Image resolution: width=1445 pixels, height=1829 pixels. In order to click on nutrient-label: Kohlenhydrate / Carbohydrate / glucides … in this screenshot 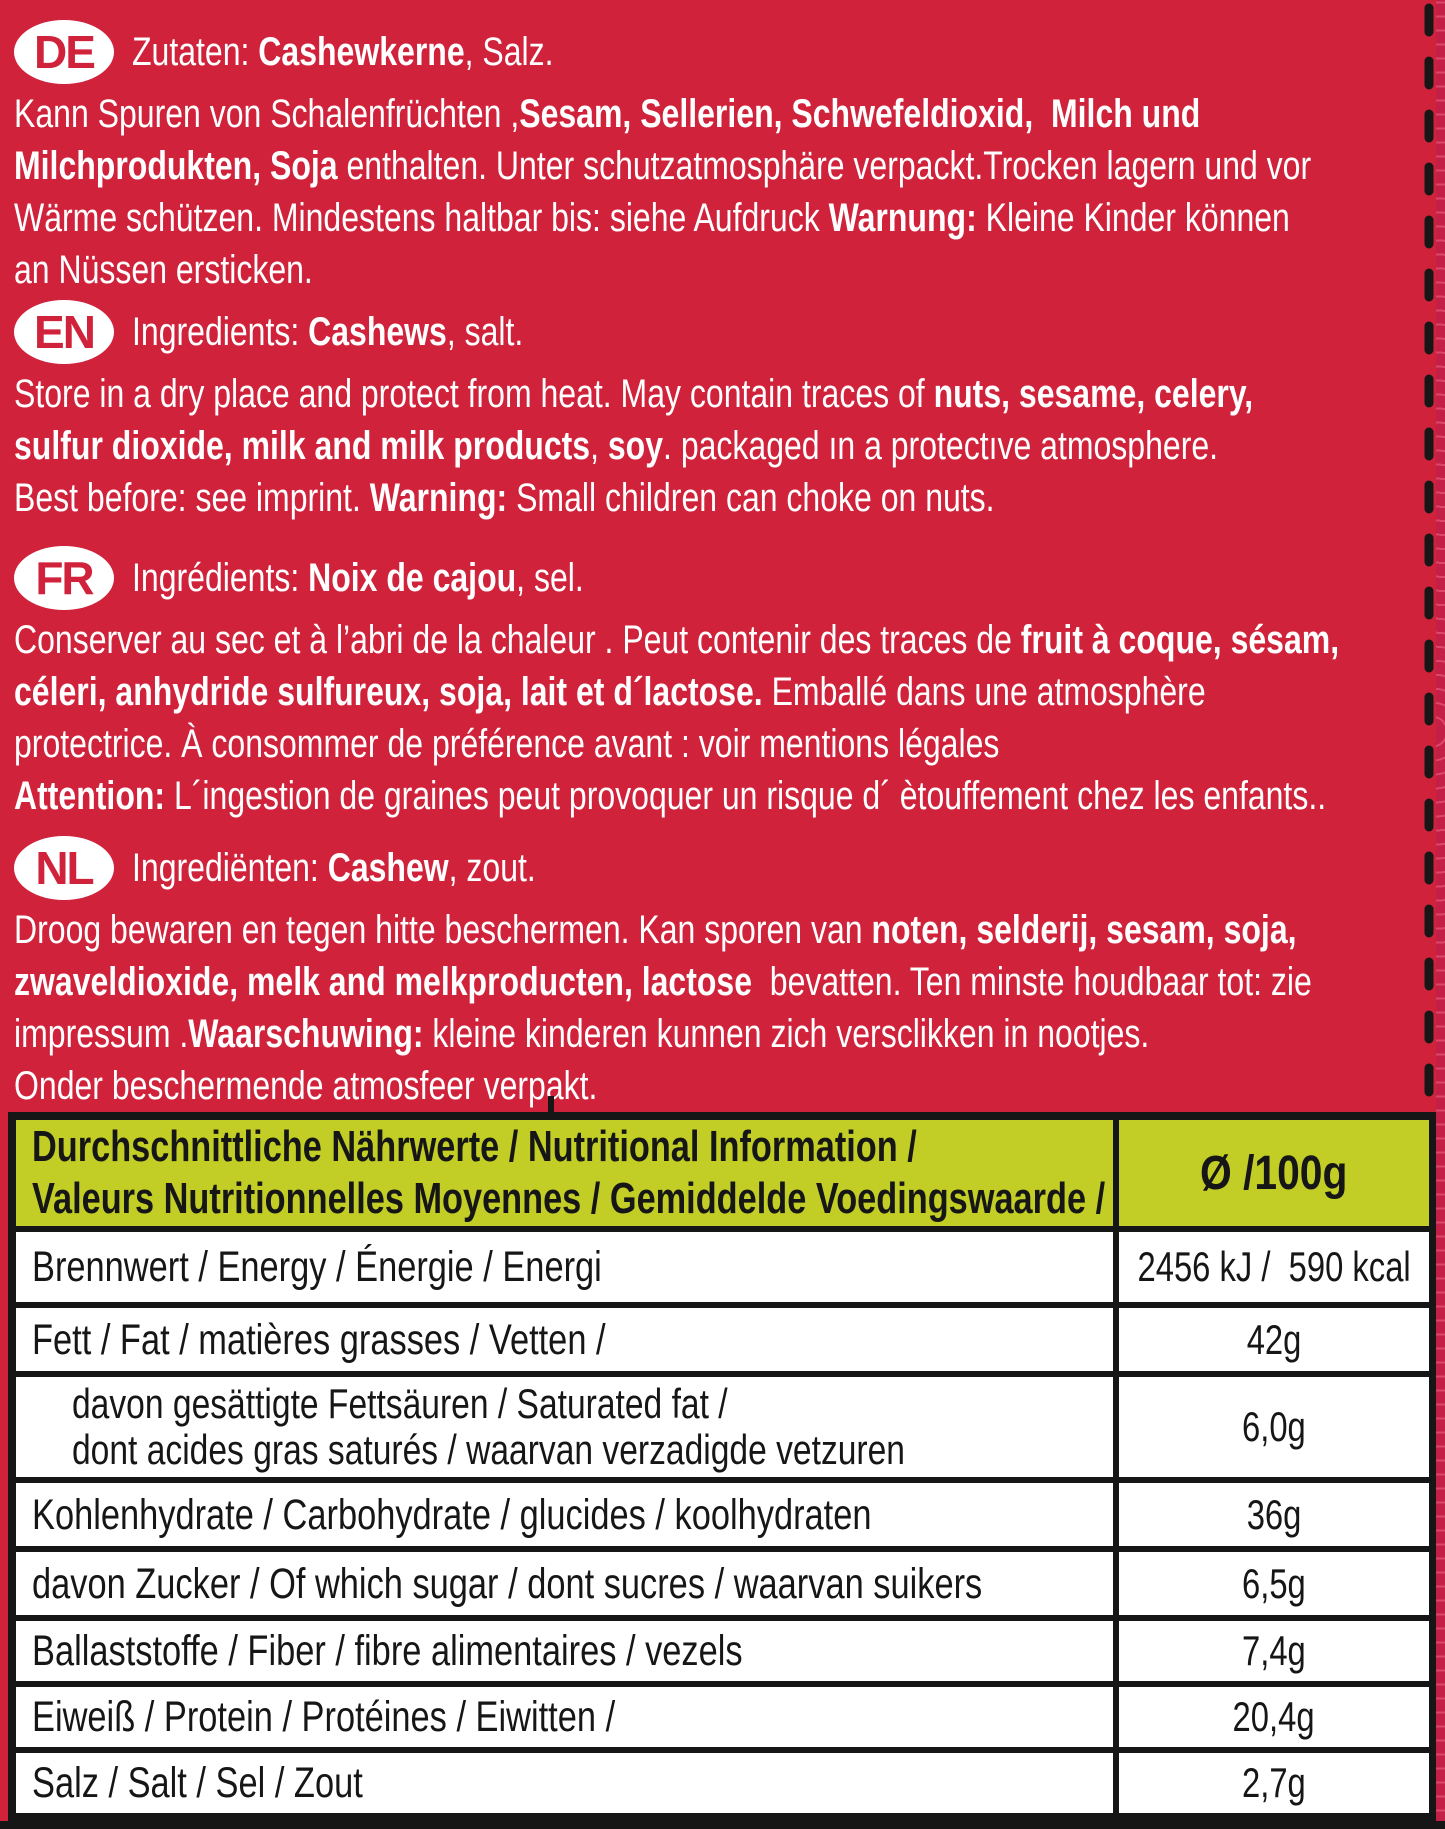, I will do `click(452, 1514)`.